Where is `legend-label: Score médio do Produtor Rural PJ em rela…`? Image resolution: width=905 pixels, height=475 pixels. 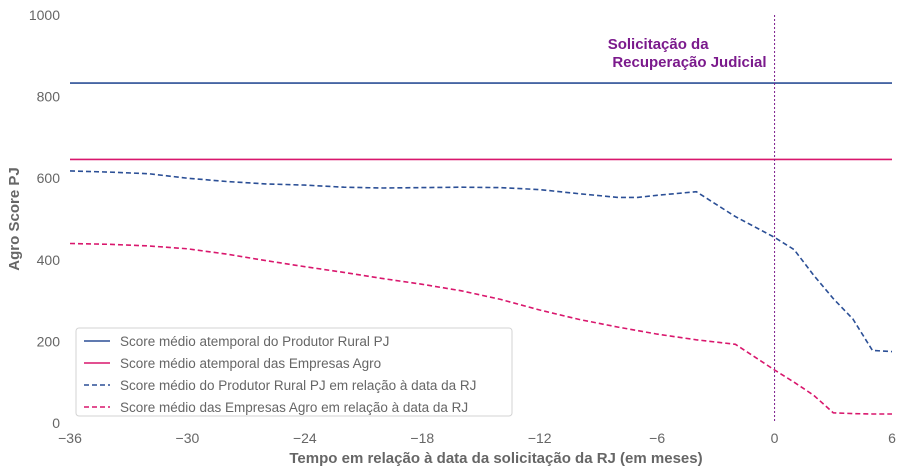 legend-label: Score médio do Produtor Rural PJ em rela… is located at coordinates (298, 385).